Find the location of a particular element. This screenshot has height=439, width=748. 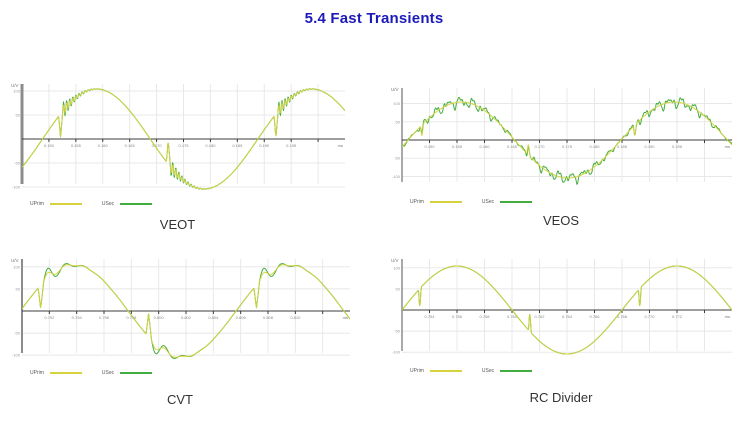

svg-text: 0.804 is located at coordinates (213, 317).